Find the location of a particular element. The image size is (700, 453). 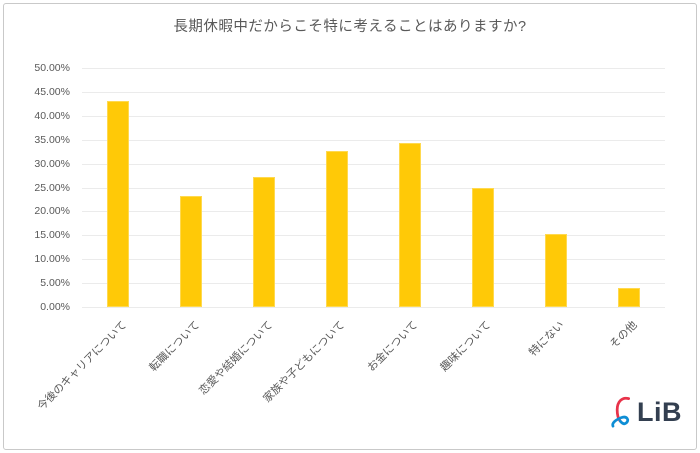

y-tick-label: 0.00% is located at coordinates (55, 307).